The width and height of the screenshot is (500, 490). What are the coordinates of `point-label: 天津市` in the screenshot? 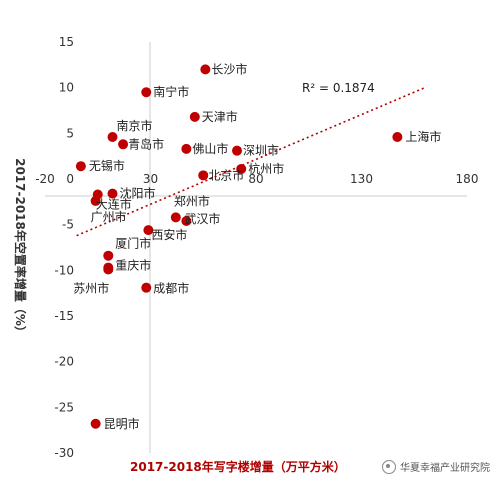 It's located at (220, 116).